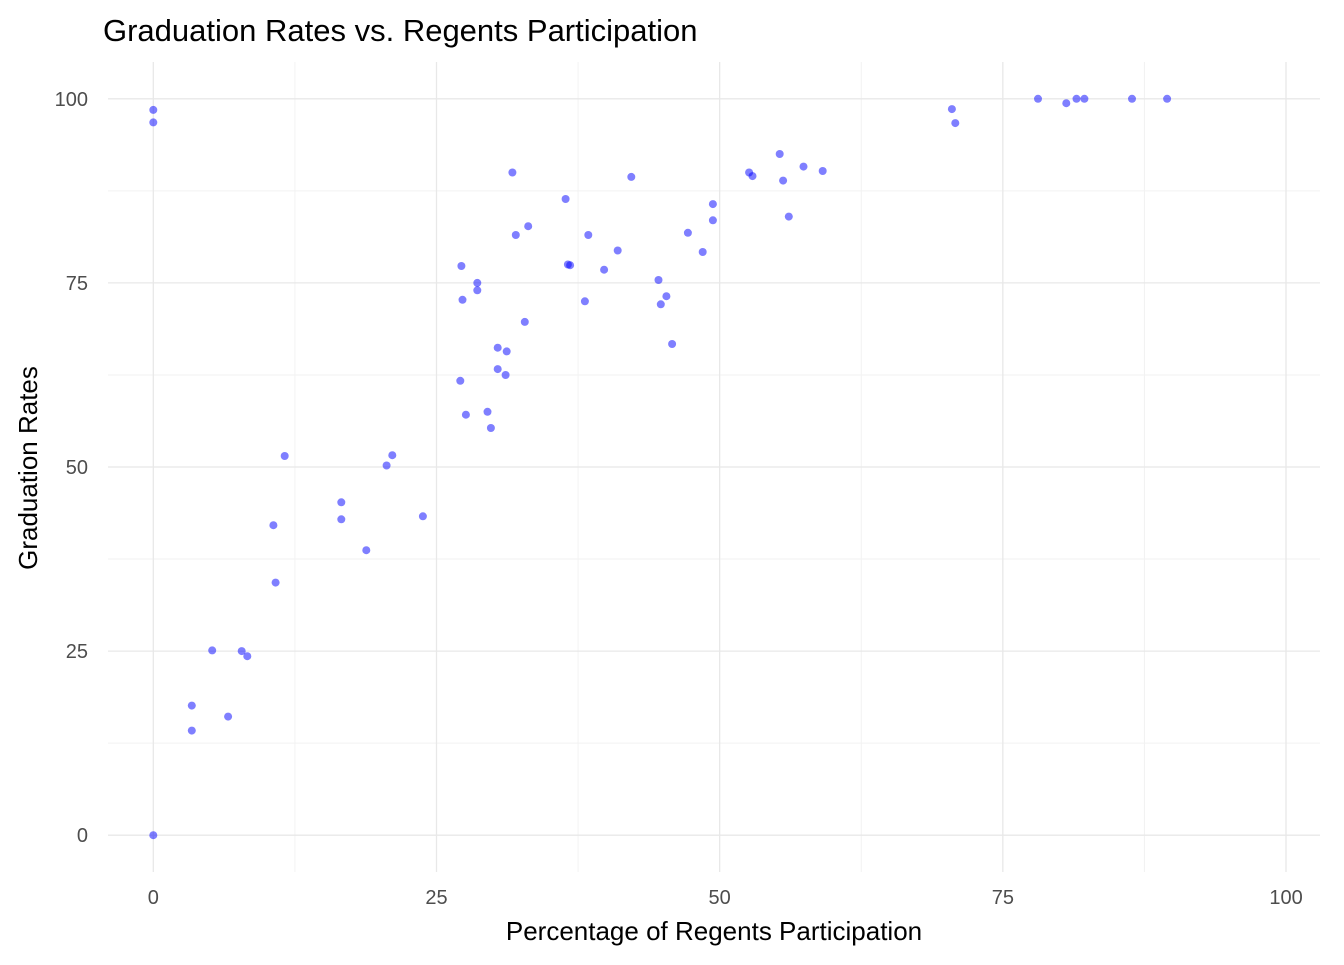  Describe the element at coordinates (1285, 898) in the screenshot. I see `x-tick-label: 100` at that location.